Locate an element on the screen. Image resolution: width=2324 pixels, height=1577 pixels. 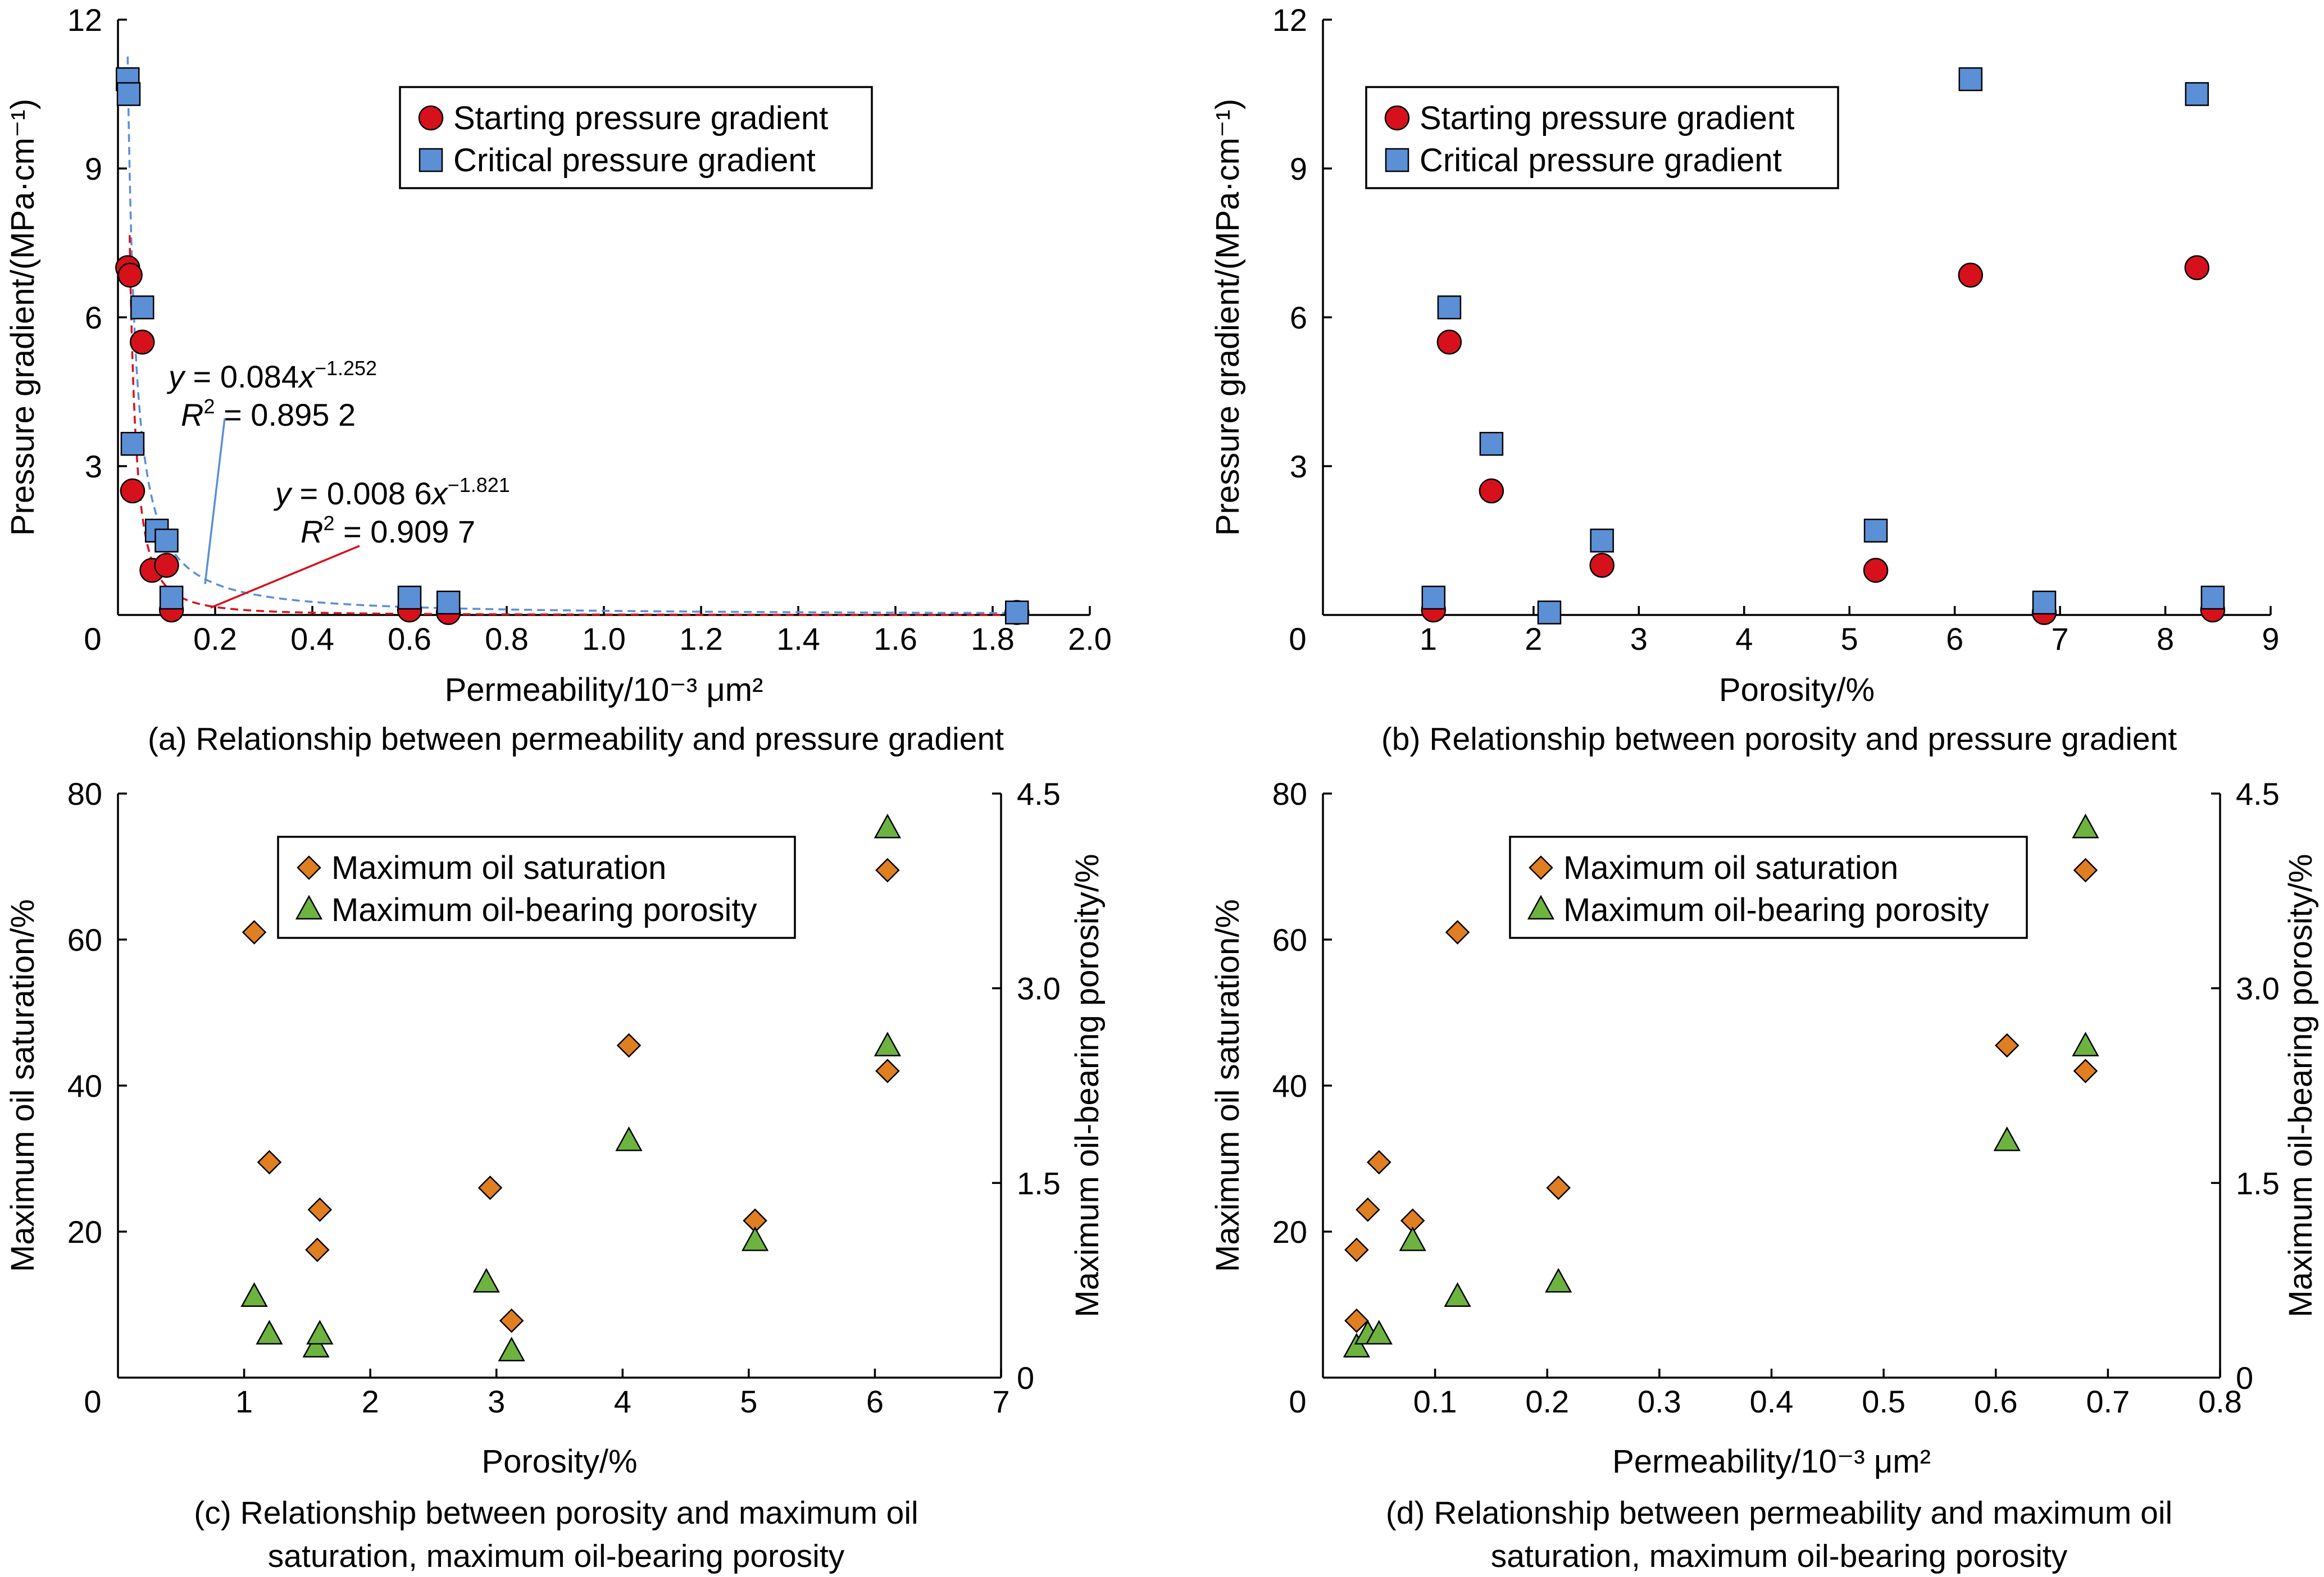
x-tick-label: 0.2 is located at coordinates (215, 639).